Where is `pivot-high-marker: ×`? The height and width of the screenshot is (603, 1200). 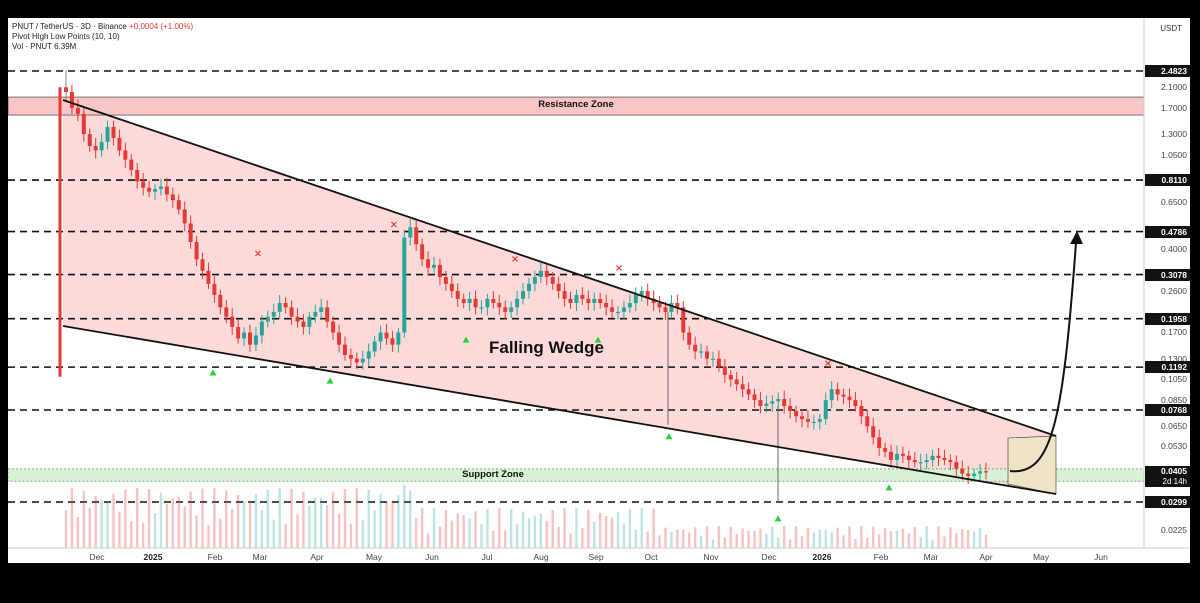
pivot-high-marker: × is located at coordinates (515, 259).